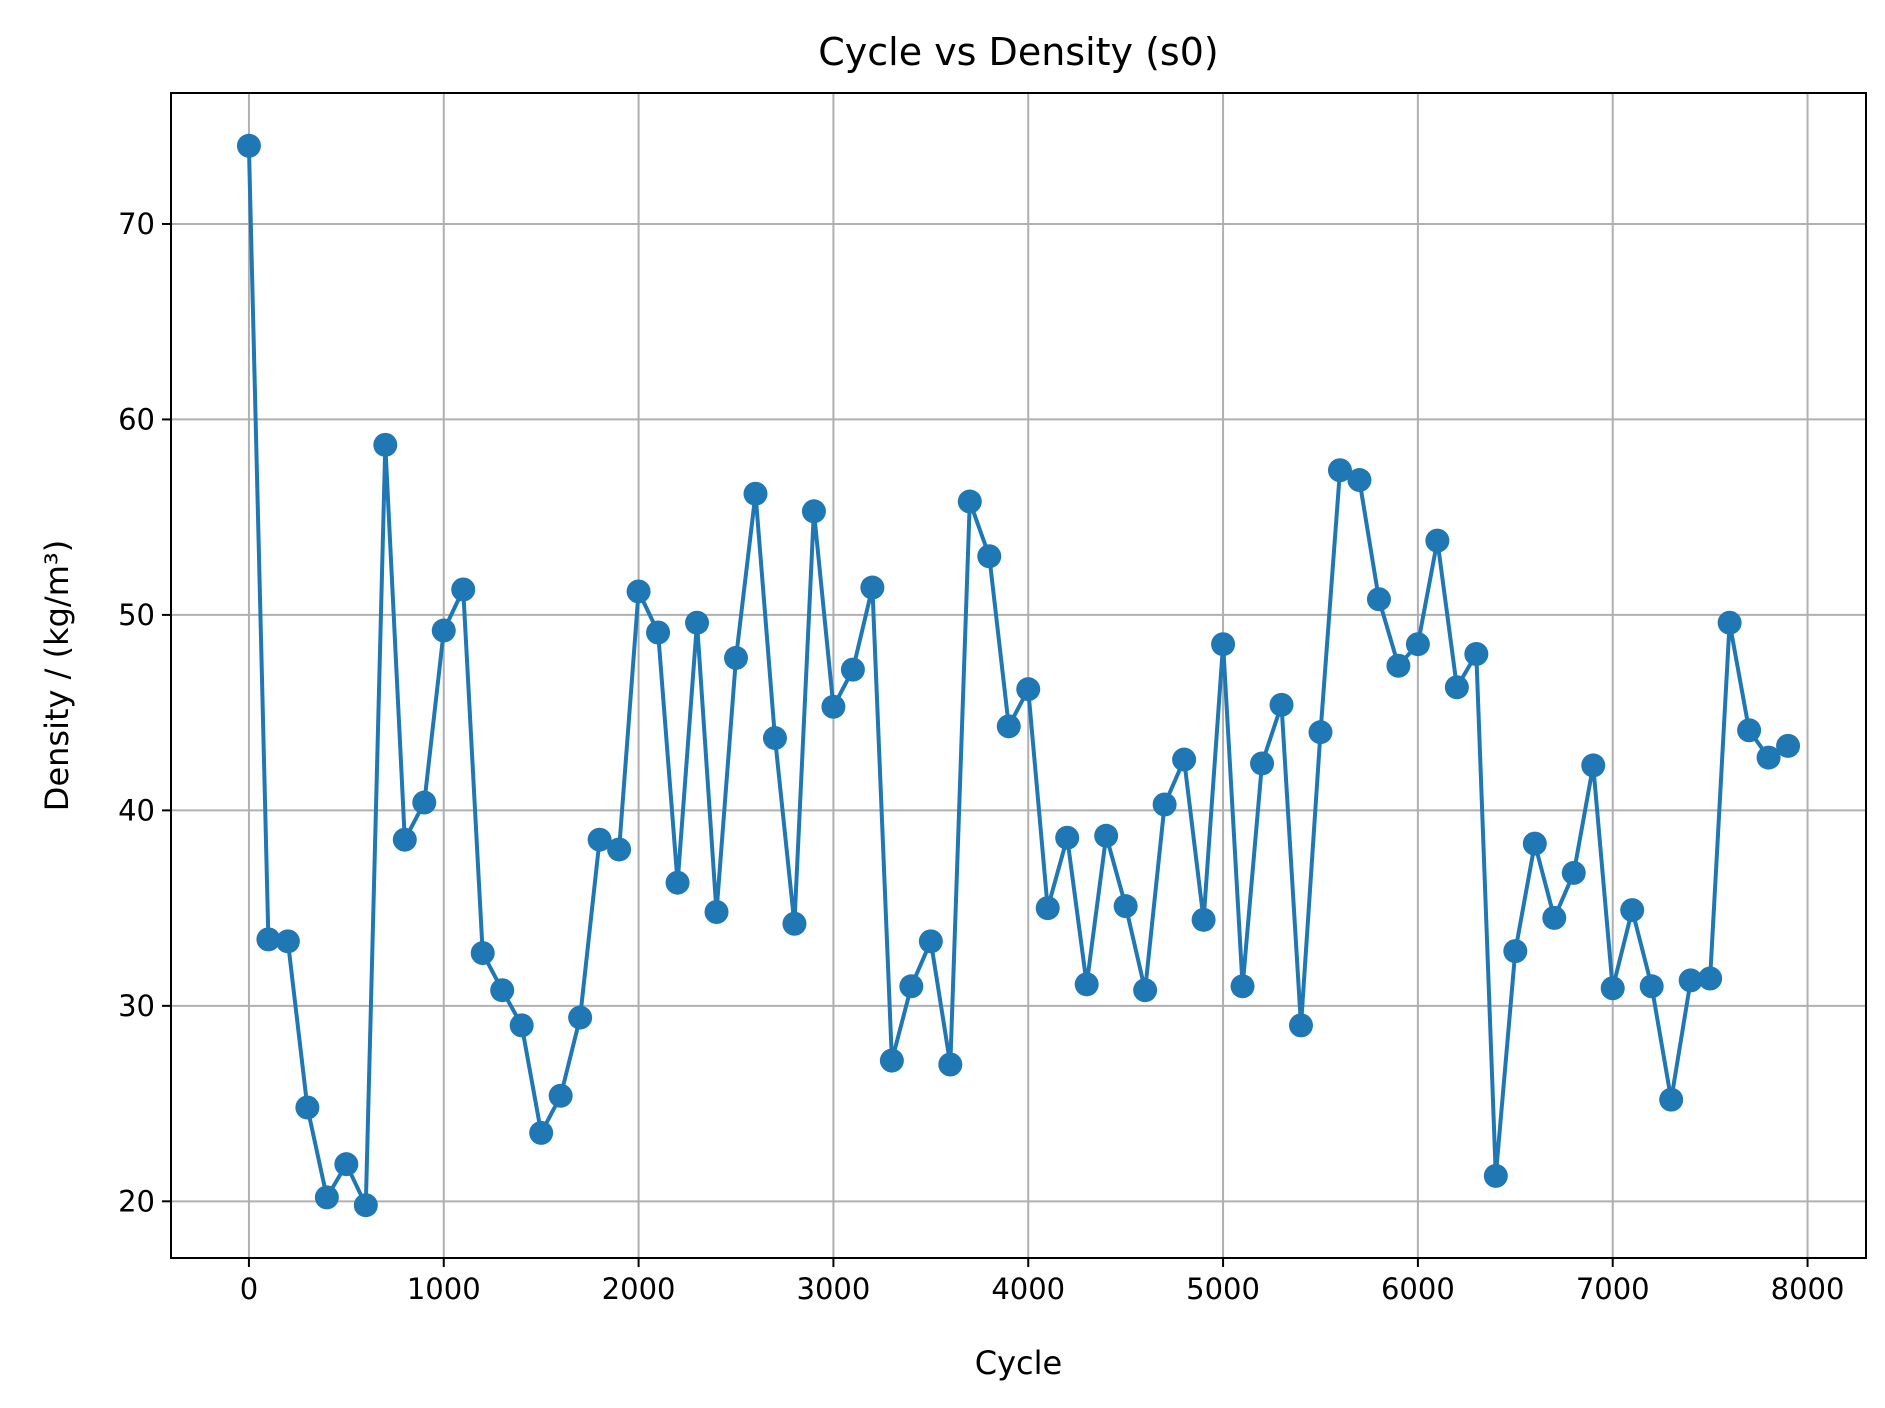 The height and width of the screenshot is (1408, 1885). What do you see at coordinates (136, 1201) in the screenshot?
I see `y-tick-label-20: 20` at bounding box center [136, 1201].